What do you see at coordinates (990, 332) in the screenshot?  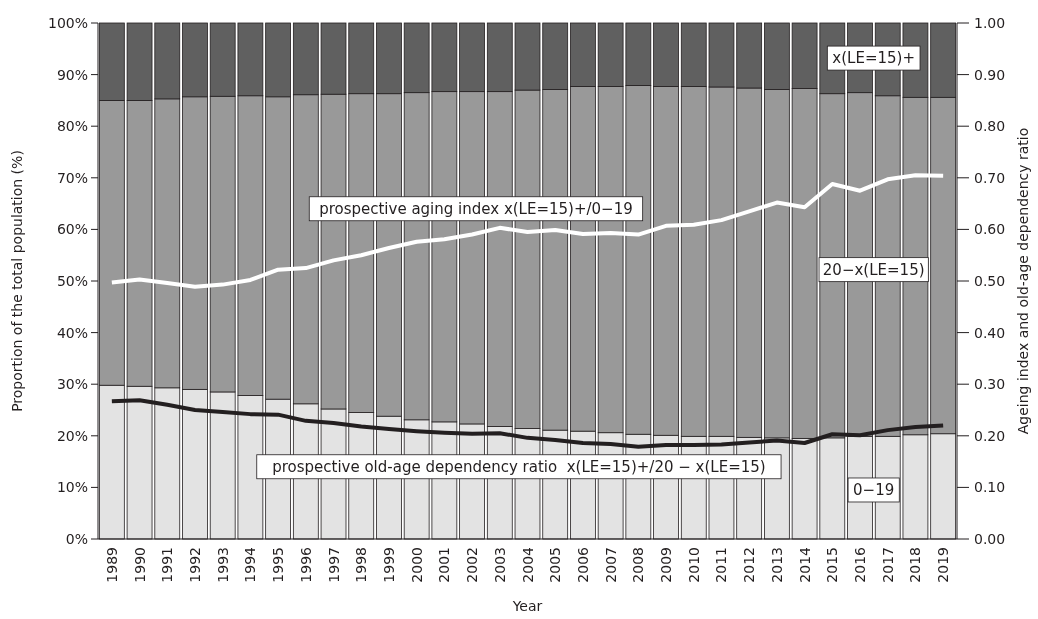 I see `y2-tick-label: 0.40` at bounding box center [990, 332].